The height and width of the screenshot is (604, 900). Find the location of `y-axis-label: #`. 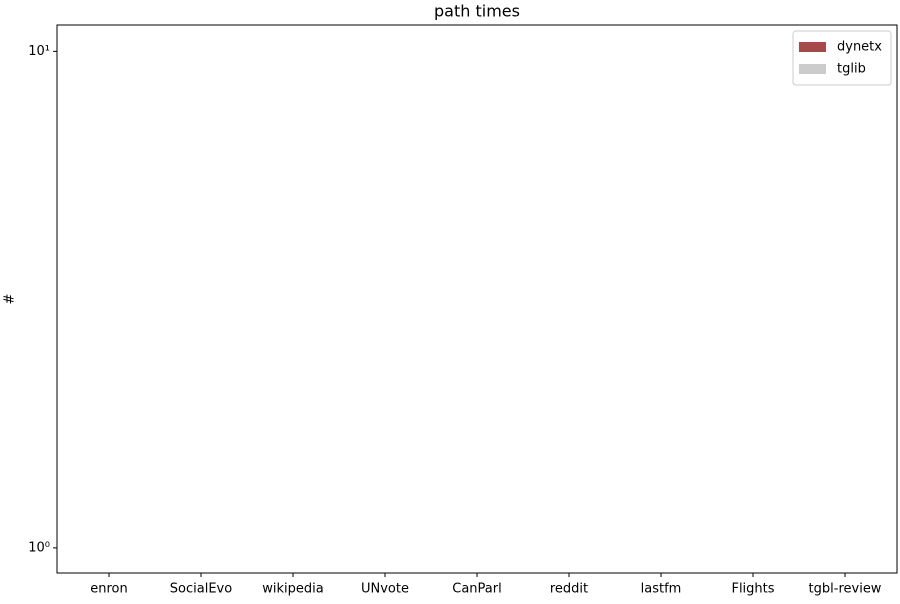

y-axis-label: # is located at coordinates (10, 299).